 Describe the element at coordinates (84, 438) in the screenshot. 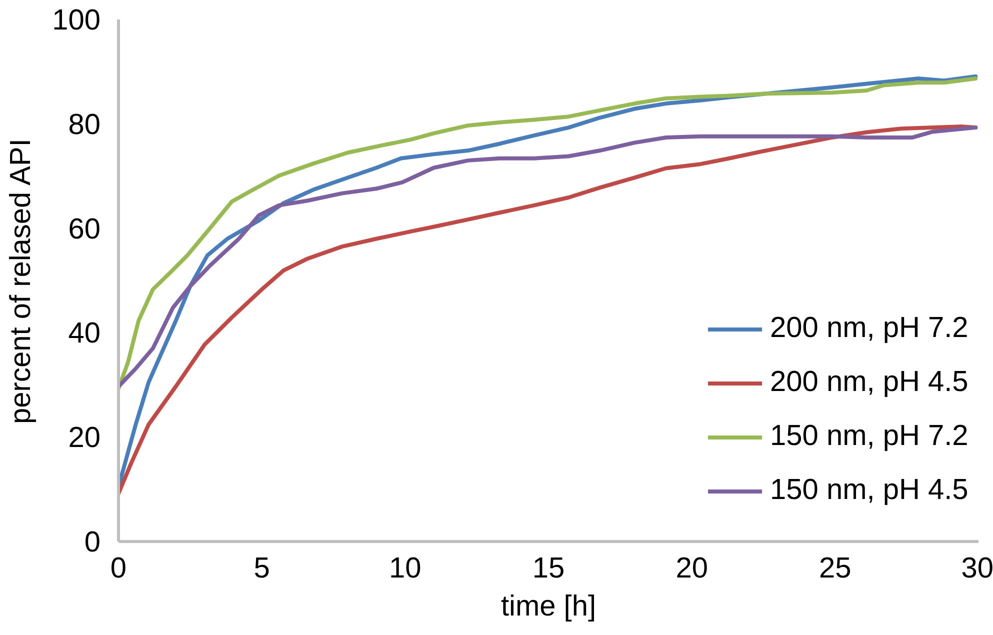

I see `y-tick-label: 20` at that location.